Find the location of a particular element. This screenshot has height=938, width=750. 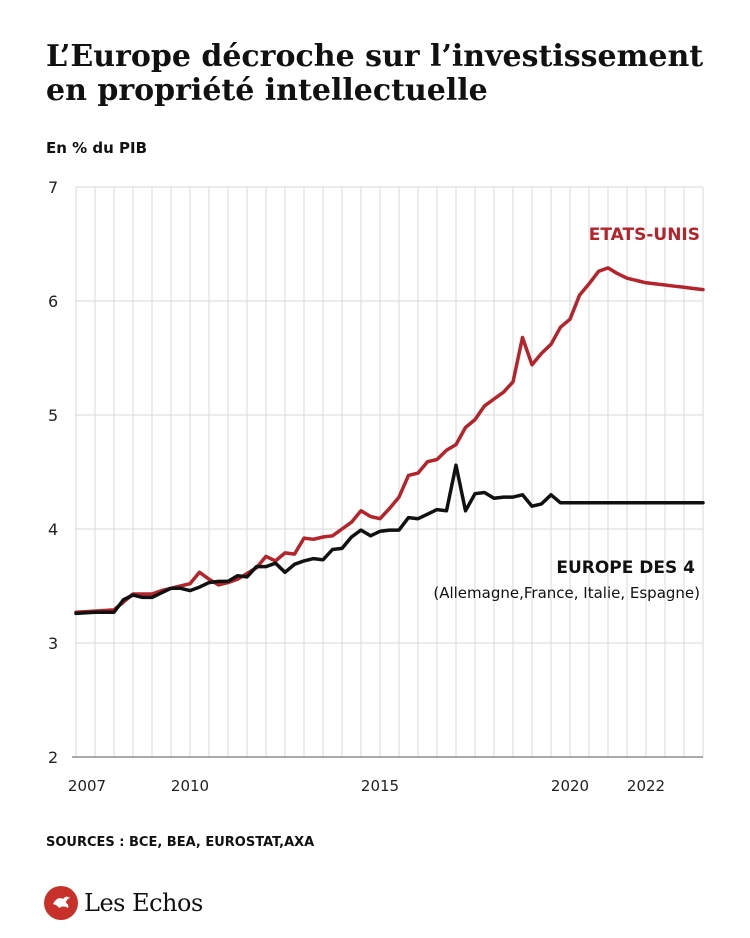

eagle-icon is located at coordinates (61, 902).